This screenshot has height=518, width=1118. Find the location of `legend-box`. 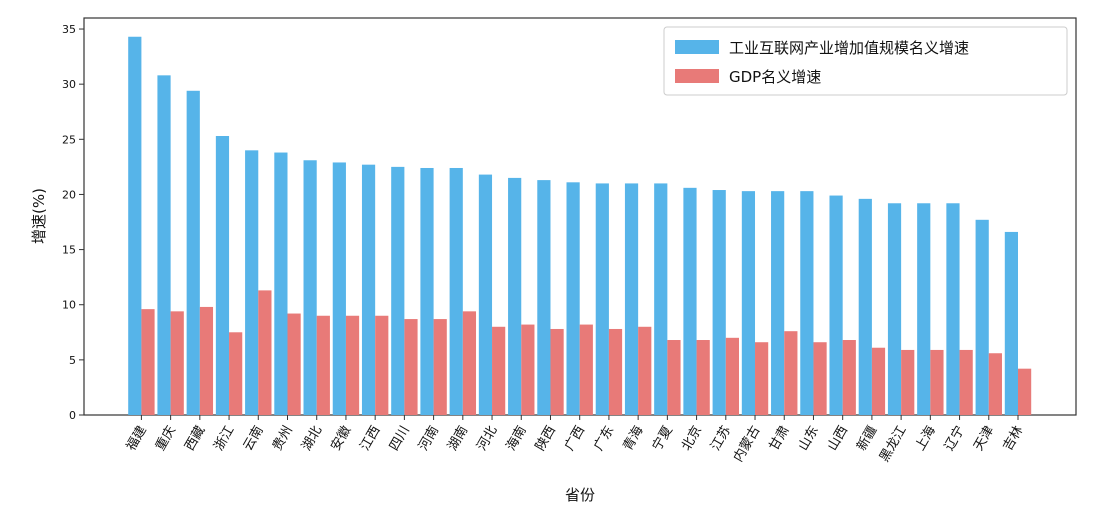

legend-box is located at coordinates (865, 61).